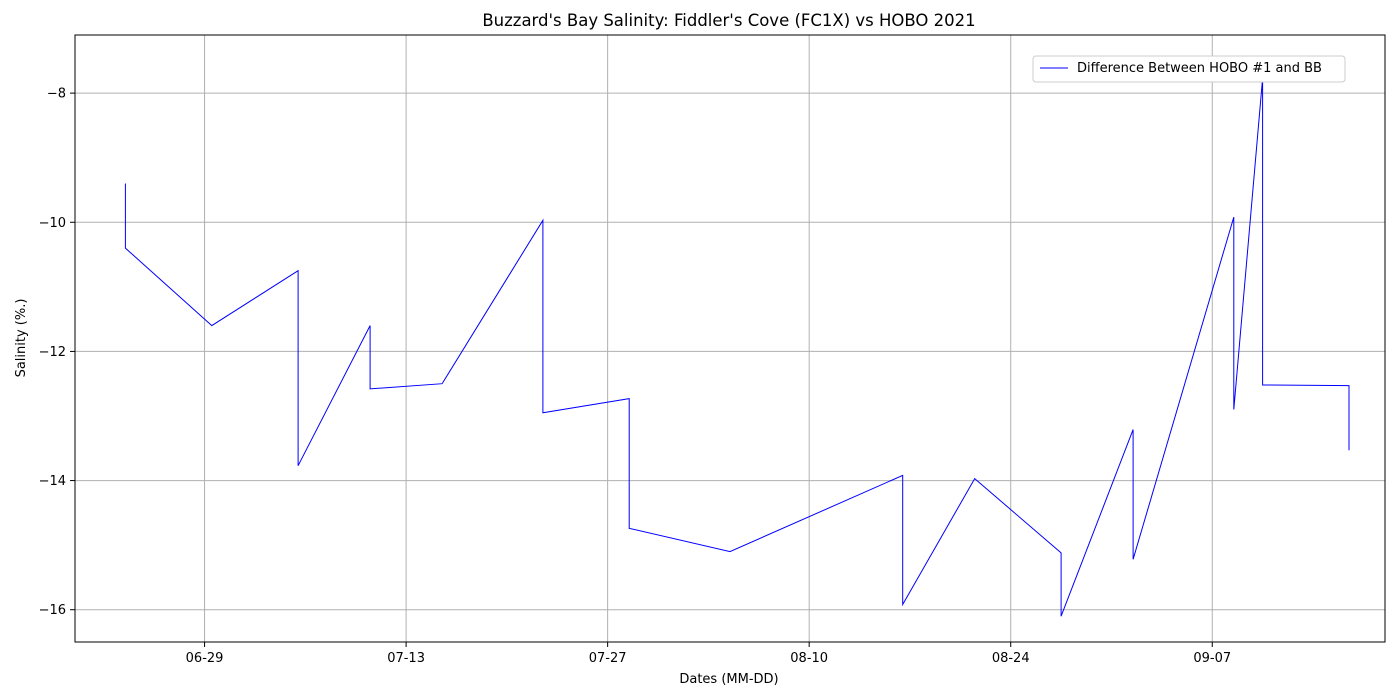 Image resolution: width=1400 pixels, height=700 pixels. Describe the element at coordinates (728, 679) in the screenshot. I see `x-axis-label: Dates (MM-DD)` at that location.